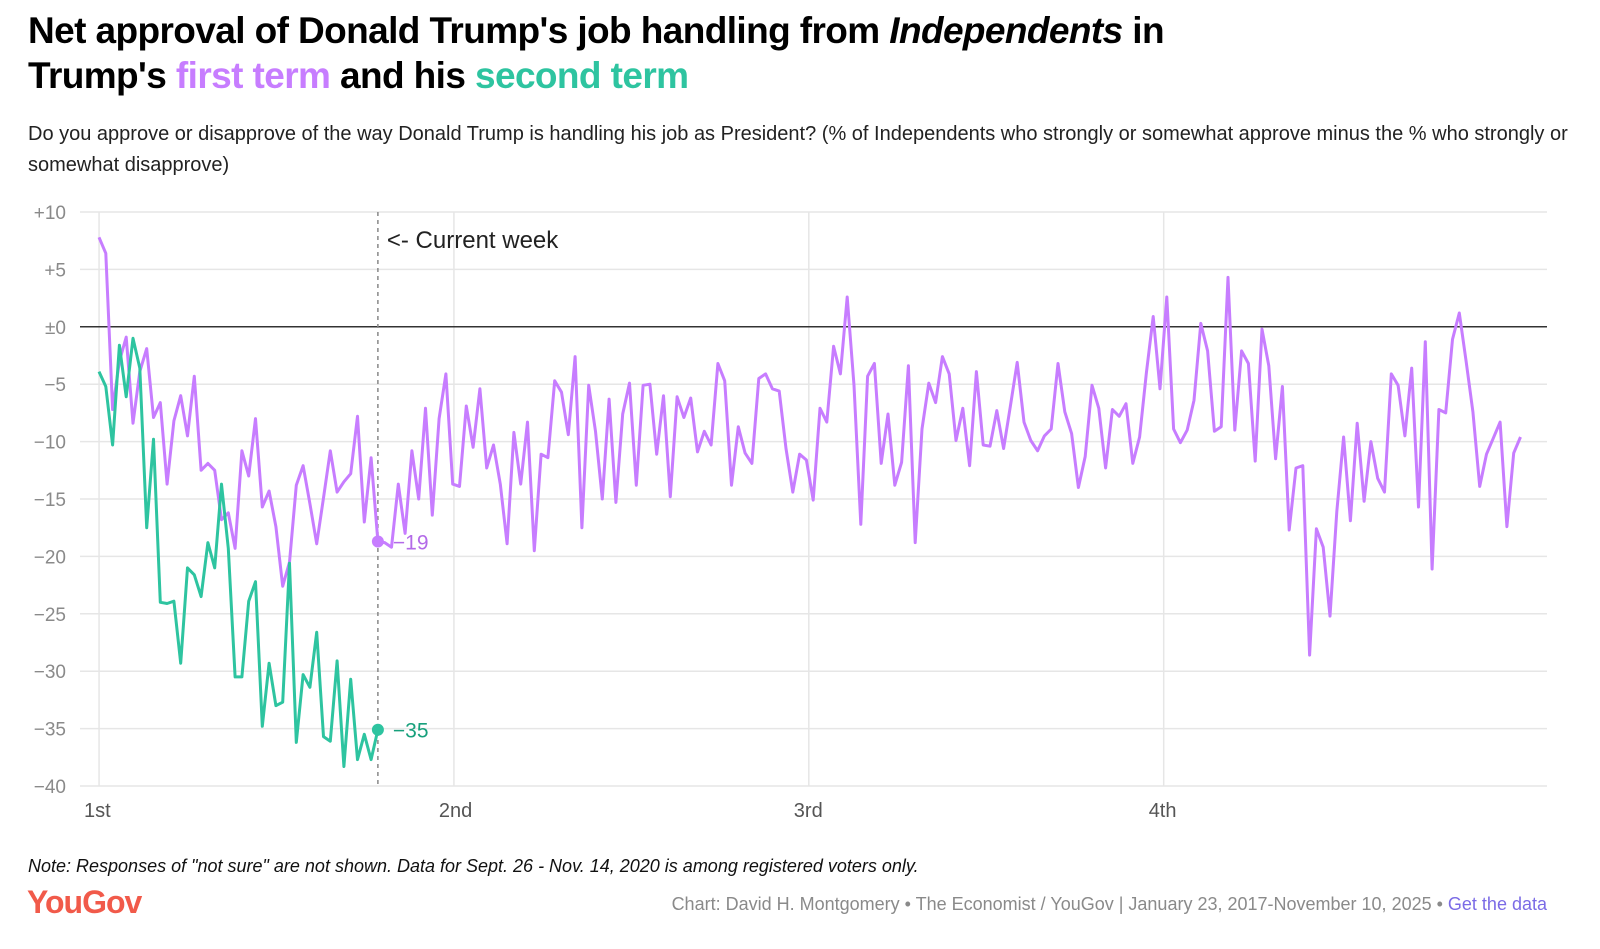 Image resolution: width=1600 pixels, height=949 pixels. Describe the element at coordinates (50, 787) in the screenshot. I see `y-tick-label: −40` at that location.